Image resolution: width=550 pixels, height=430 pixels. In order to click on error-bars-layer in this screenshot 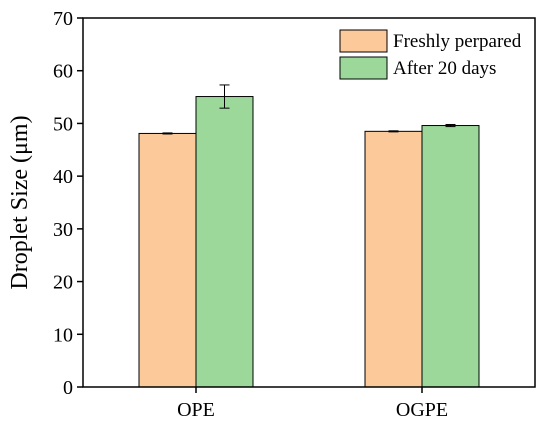, I will do `click(309, 109)`.